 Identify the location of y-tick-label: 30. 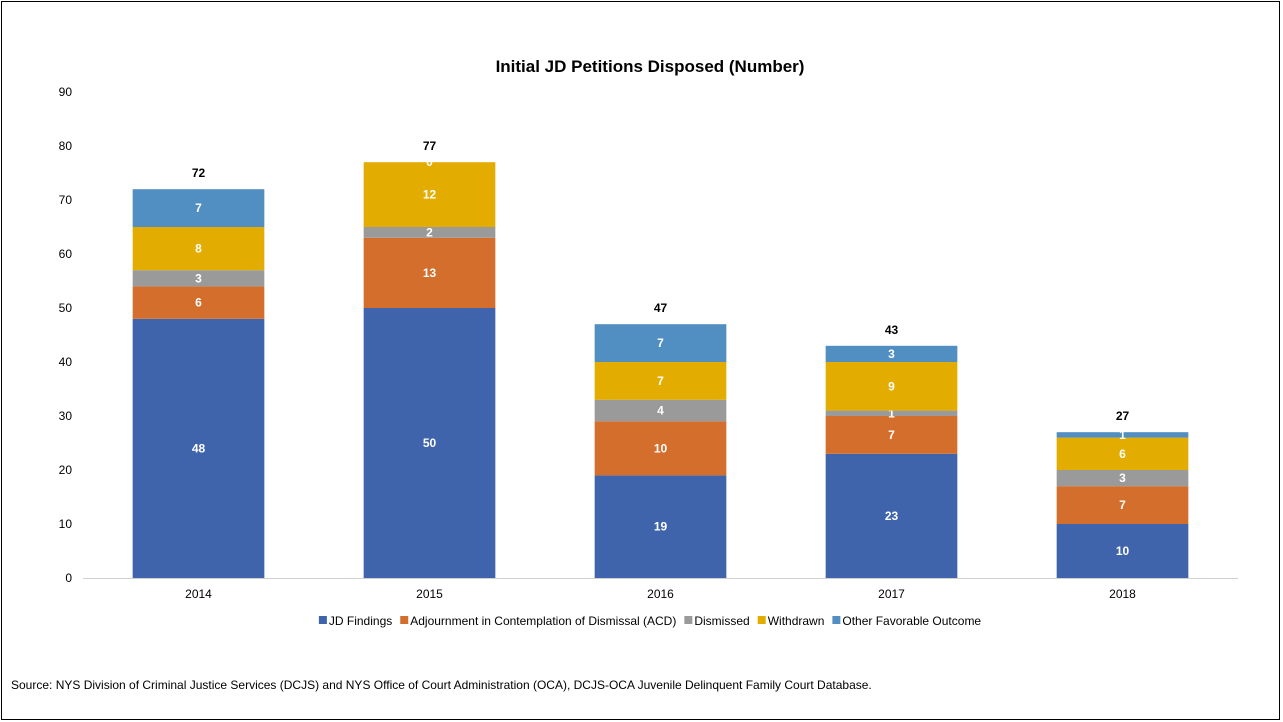
(66, 416).